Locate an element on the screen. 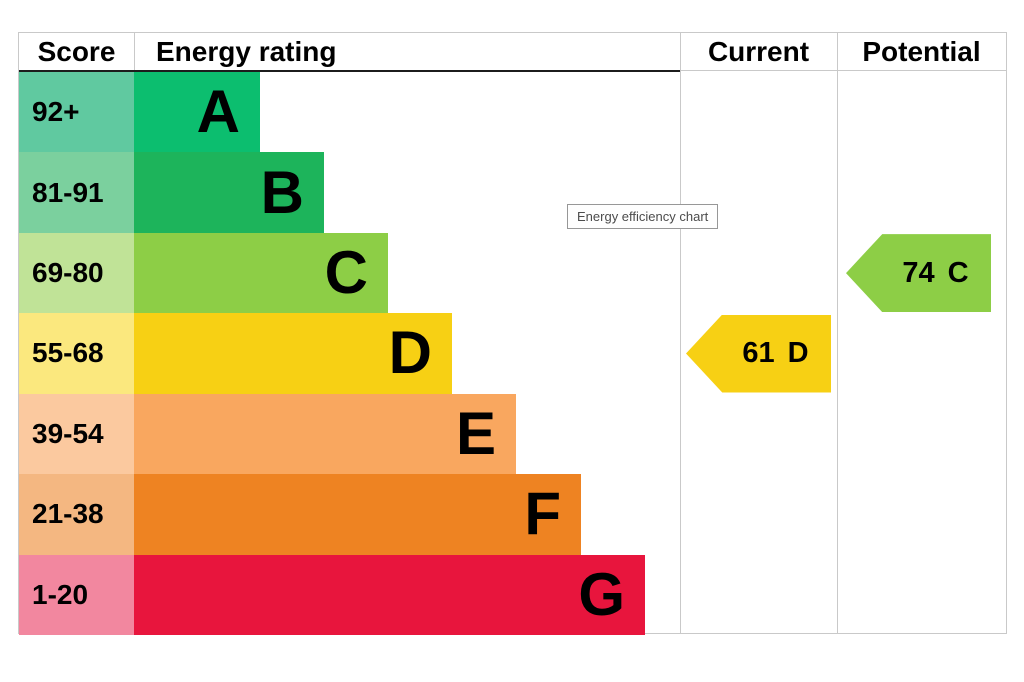 The image size is (1024, 682). divider-current-column is located at coordinates (680, 333).